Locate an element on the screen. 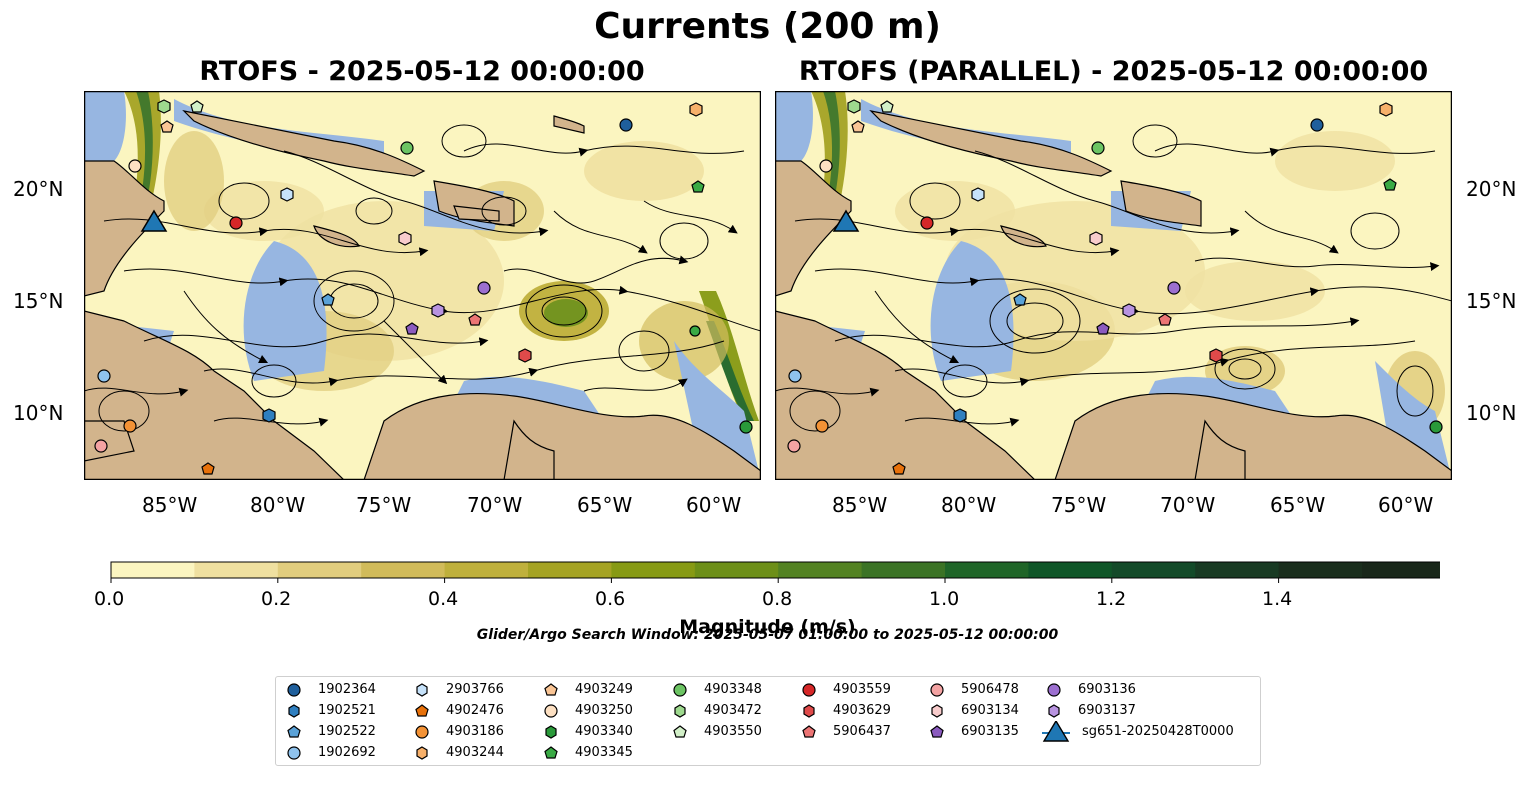  legend-label: 5906437 is located at coordinates (862, 731).